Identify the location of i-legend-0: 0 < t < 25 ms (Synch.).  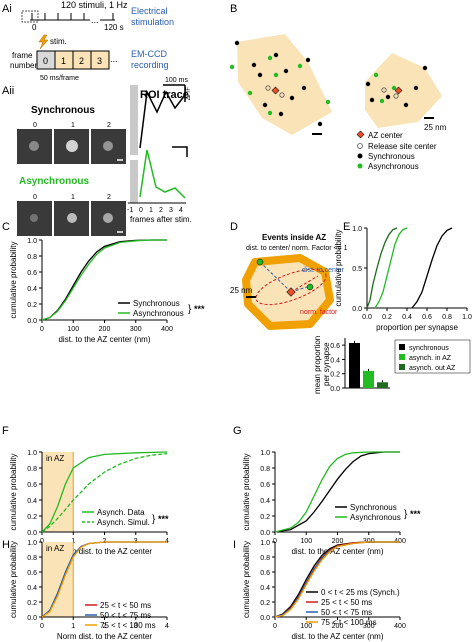
(360, 592).